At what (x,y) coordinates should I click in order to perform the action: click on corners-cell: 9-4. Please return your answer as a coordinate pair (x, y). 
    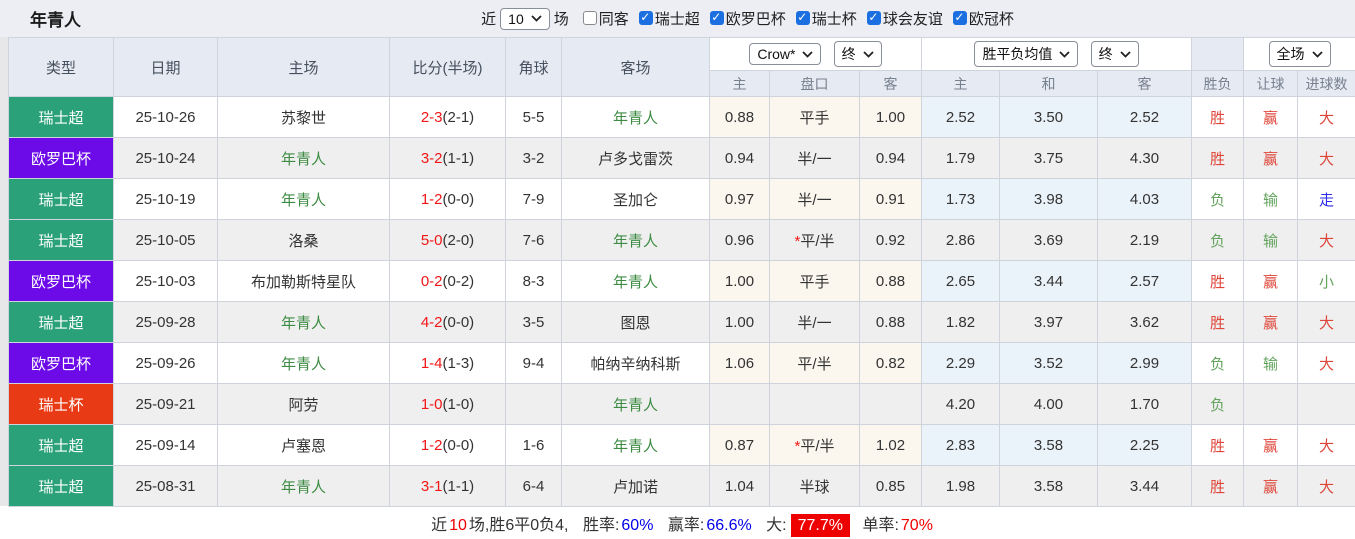
    Looking at the image, I should click on (533, 363).